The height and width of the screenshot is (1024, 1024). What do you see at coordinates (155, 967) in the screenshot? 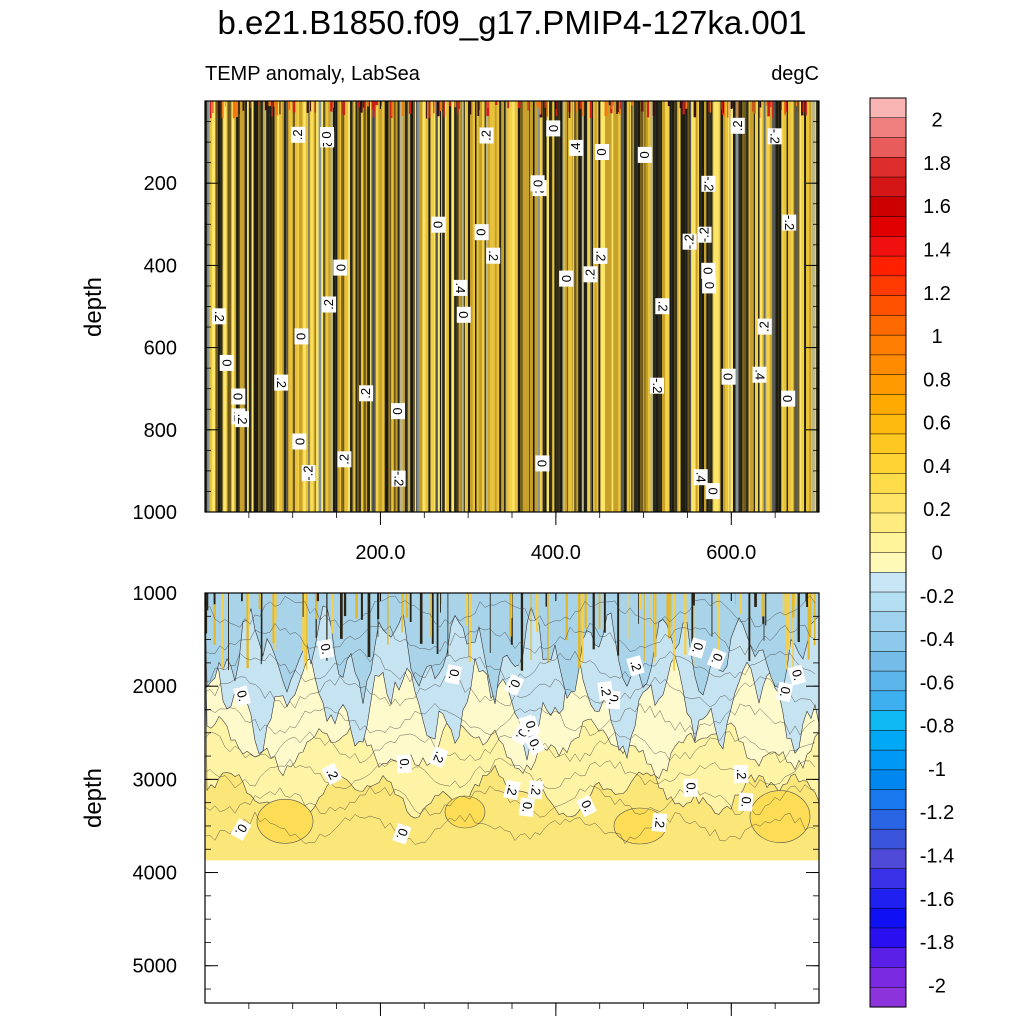
I see `y-tick-label: 5000` at bounding box center [155, 967].